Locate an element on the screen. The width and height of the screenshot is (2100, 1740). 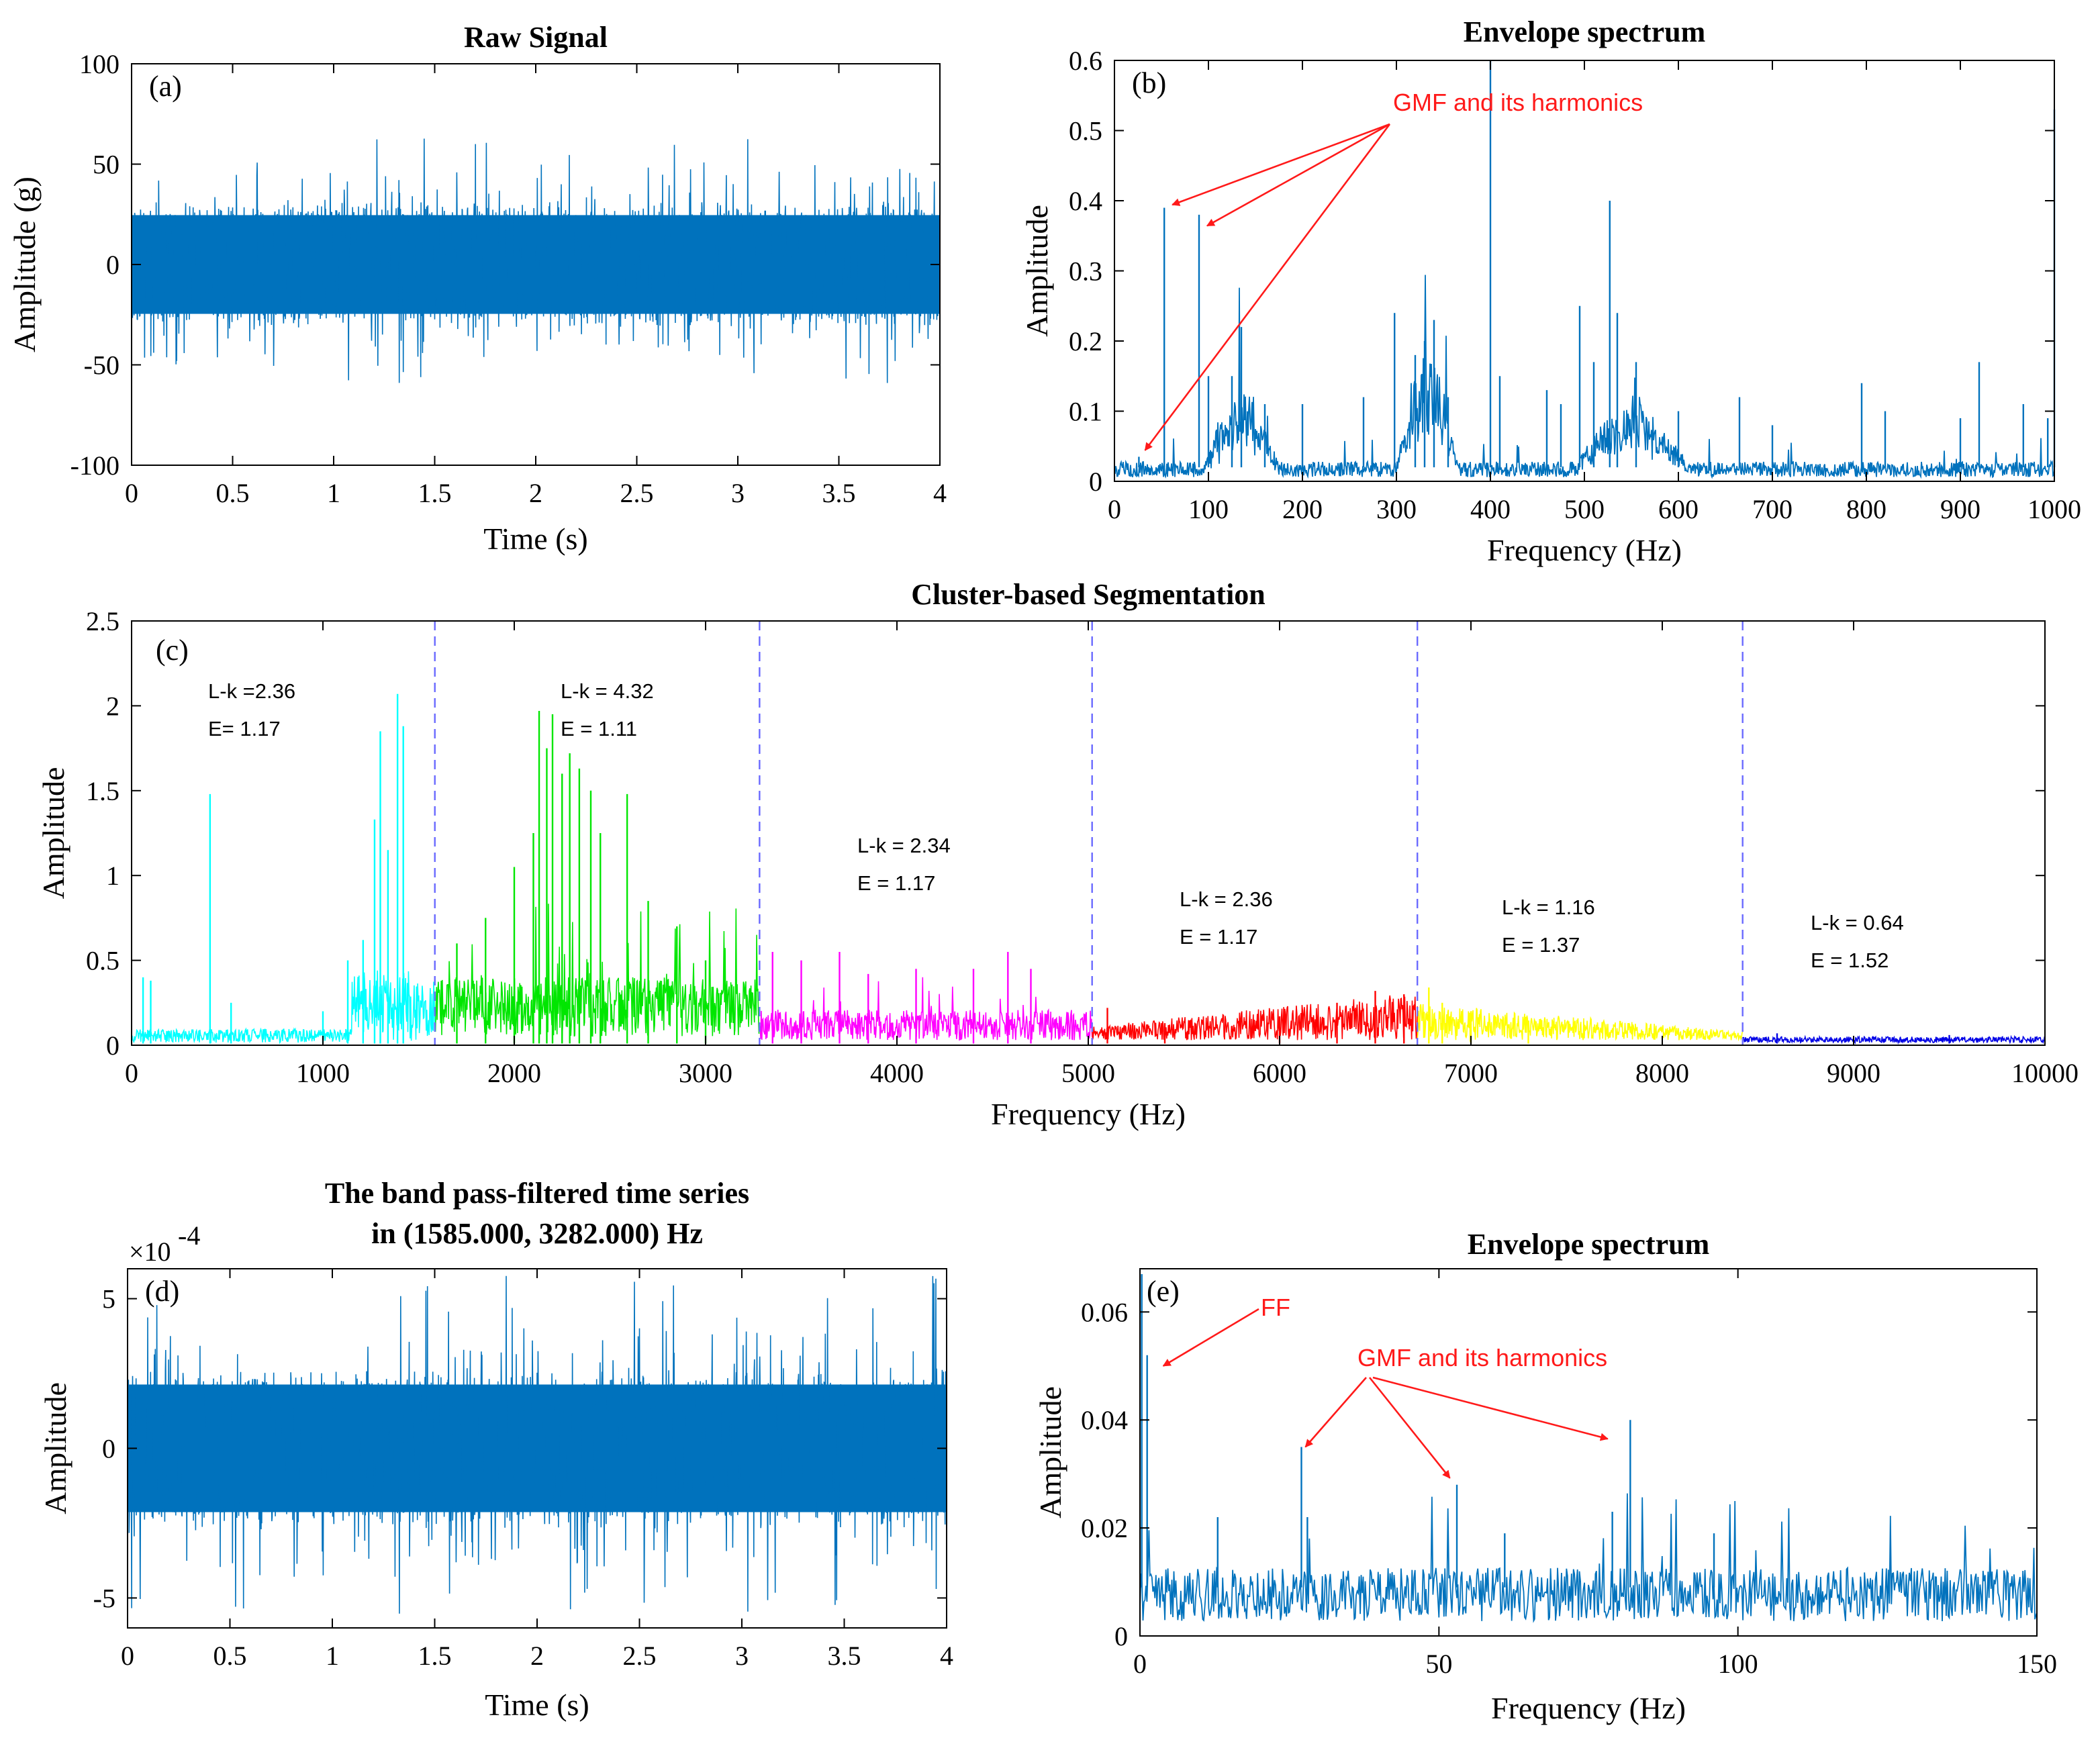
y-tick-label: 2.5 is located at coordinates (103, 621).